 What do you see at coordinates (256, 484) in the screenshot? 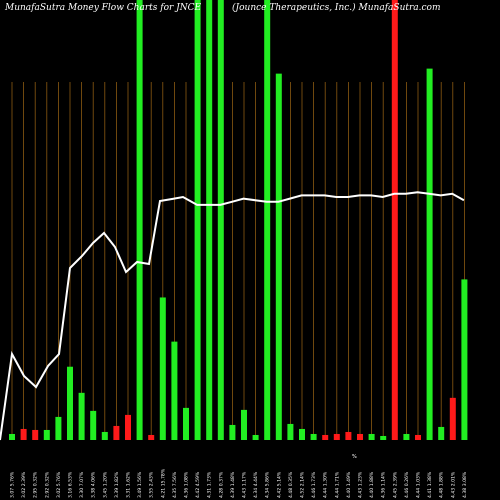
I see `x-tick-label: 4.34 4.44%` at bounding box center [256, 484].